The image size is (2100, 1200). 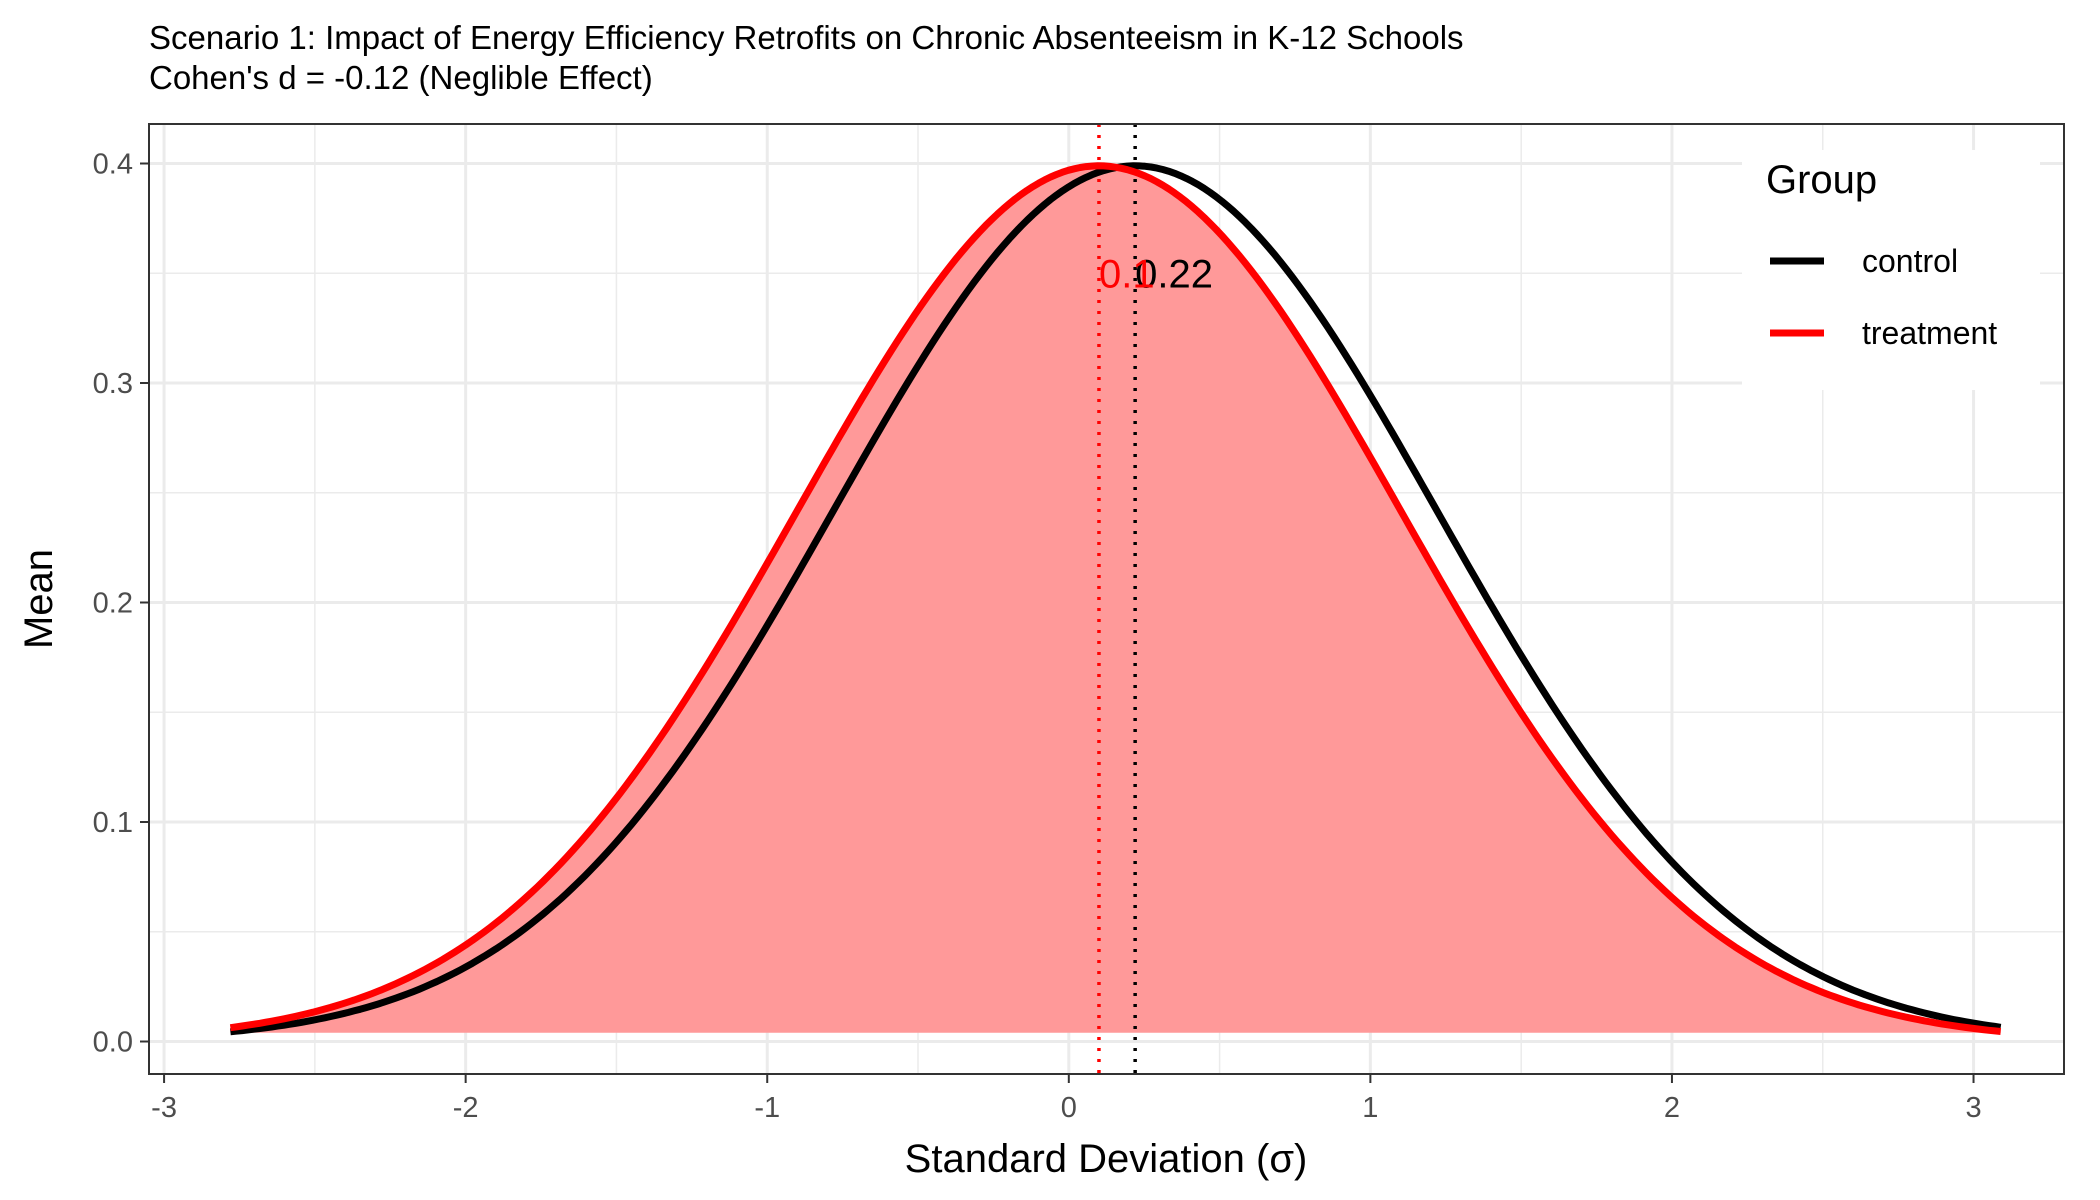 I want to click on treatment-mean-label: 0.1, so click(x=1127, y=274).